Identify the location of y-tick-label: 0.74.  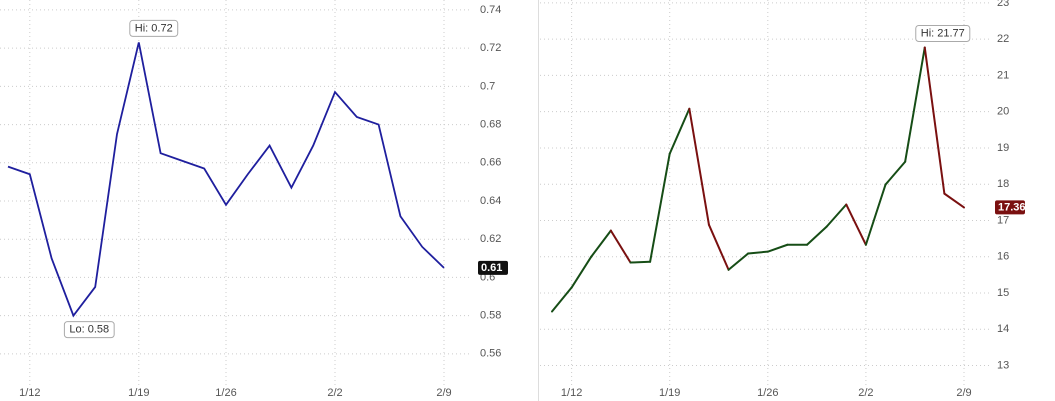
(490, 10).